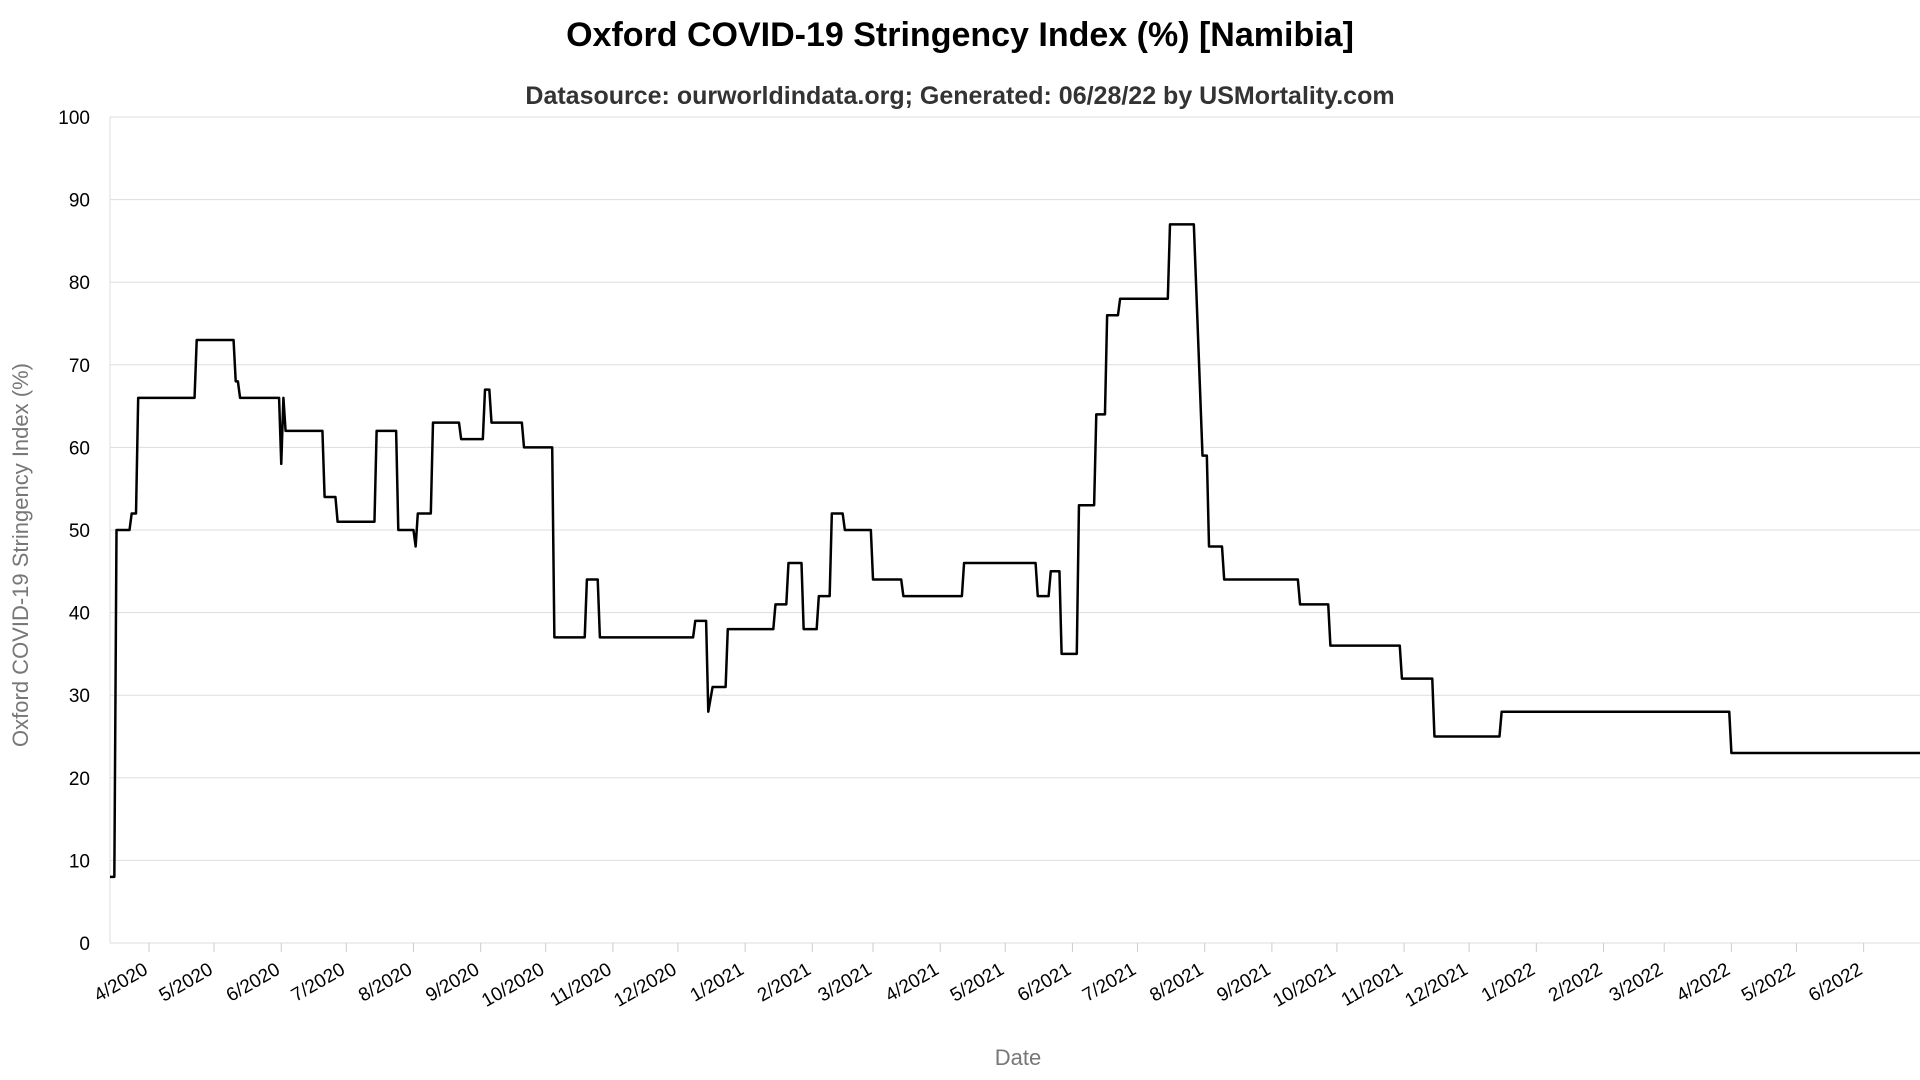  I want to click on y-tick-label: 40, so click(79, 614).